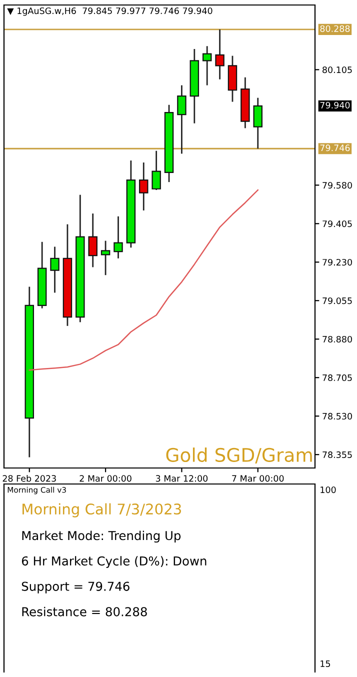 The image size is (357, 677). What do you see at coordinates (239, 456) in the screenshot?
I see `annotation: Gold SGD/Gram` at bounding box center [239, 456].